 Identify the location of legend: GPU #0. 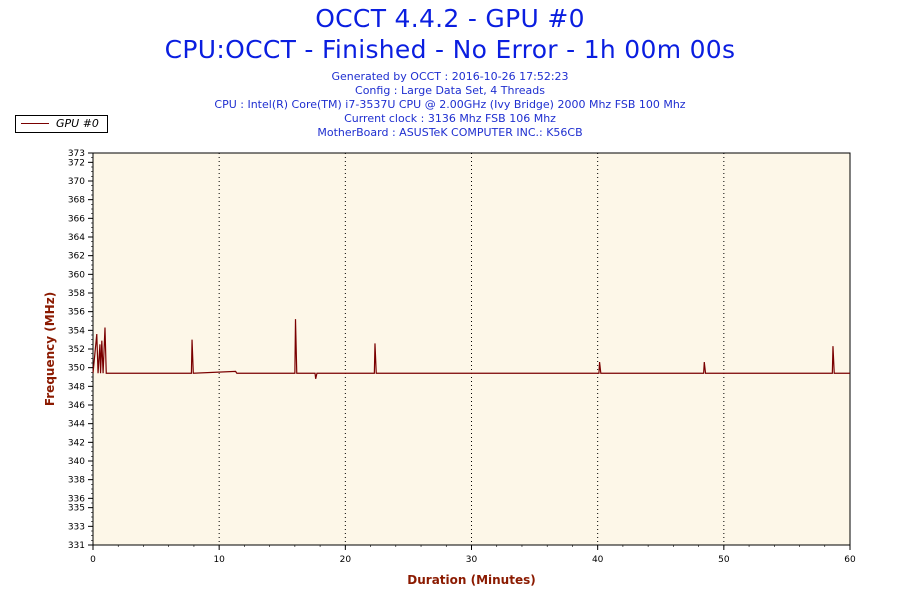
(61, 124).